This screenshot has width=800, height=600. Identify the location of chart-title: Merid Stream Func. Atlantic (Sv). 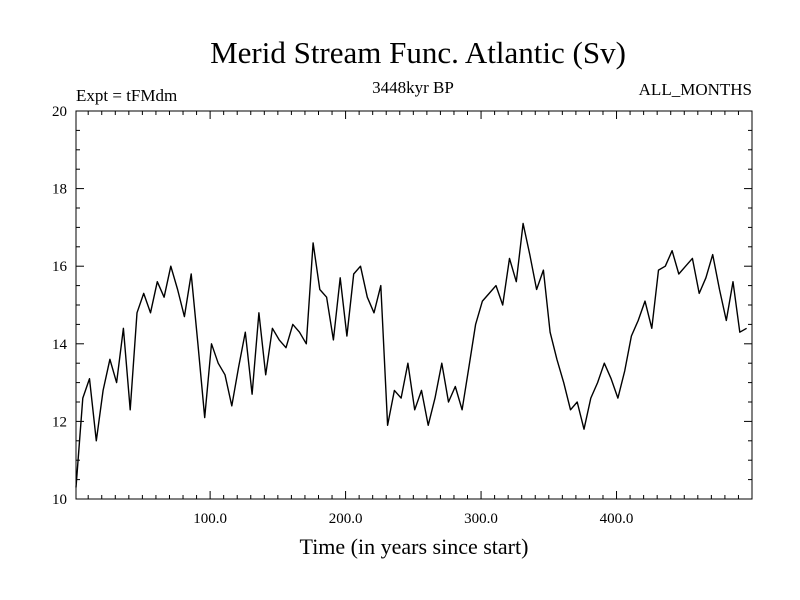
(418, 52).